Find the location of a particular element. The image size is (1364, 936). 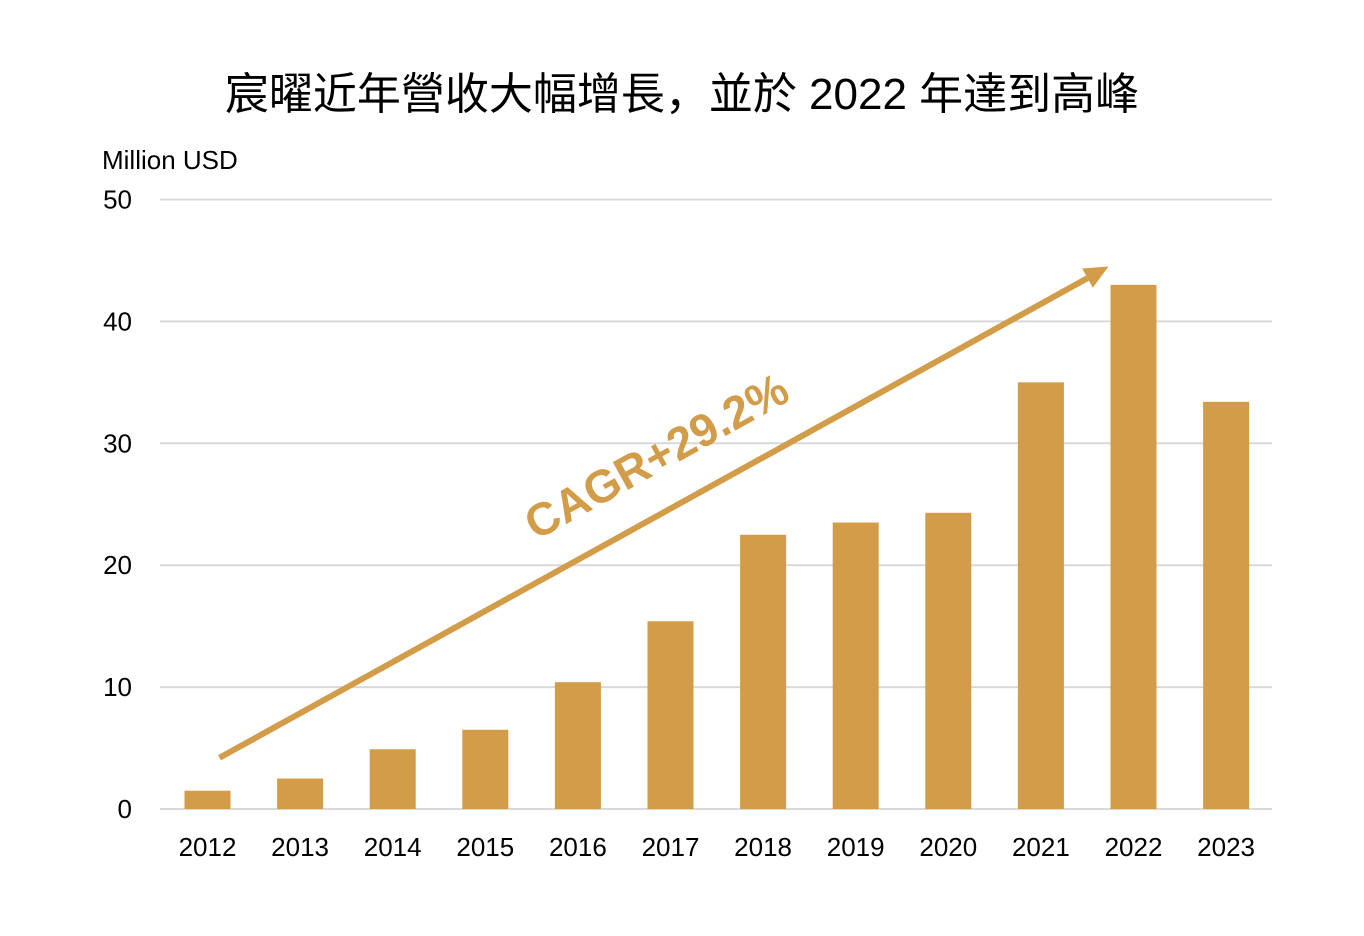

x-tick-label: 2020 is located at coordinates (948, 847).